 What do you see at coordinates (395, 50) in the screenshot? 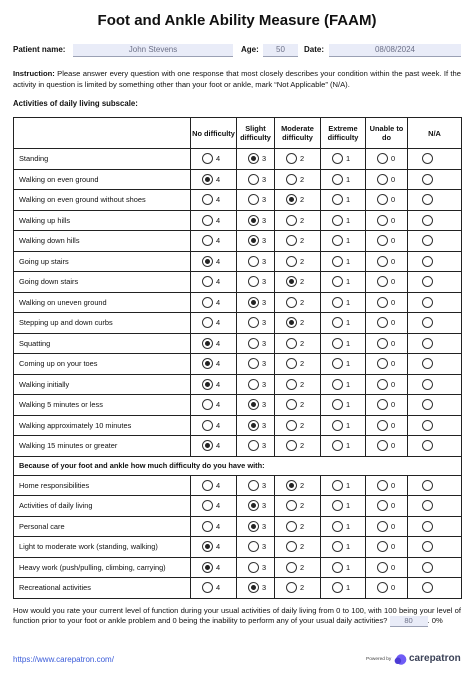
I see `date-field: 08/08/2024` at bounding box center [395, 50].